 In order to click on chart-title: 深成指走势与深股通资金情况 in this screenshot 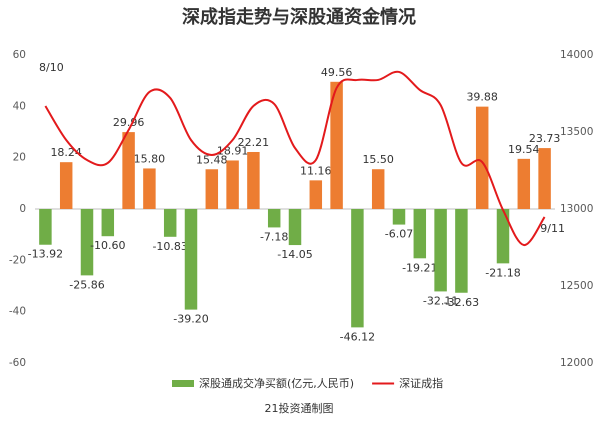, I will do `click(299, 17)`.